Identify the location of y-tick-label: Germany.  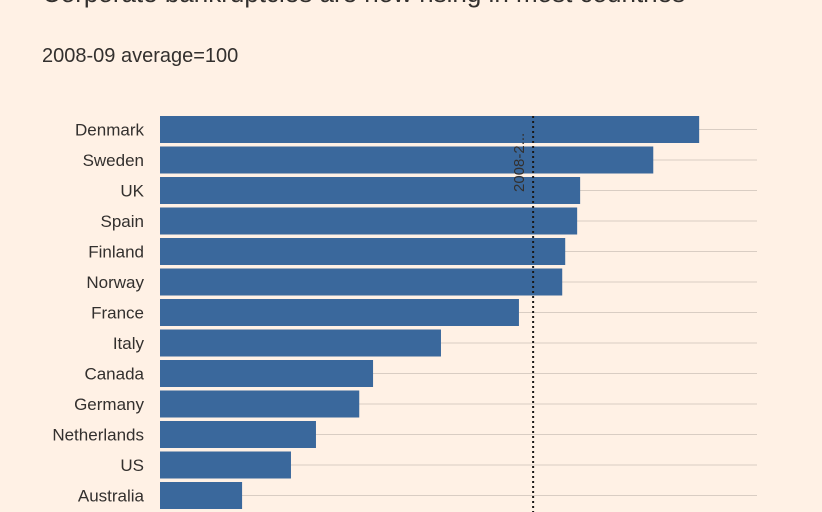
(109, 404).